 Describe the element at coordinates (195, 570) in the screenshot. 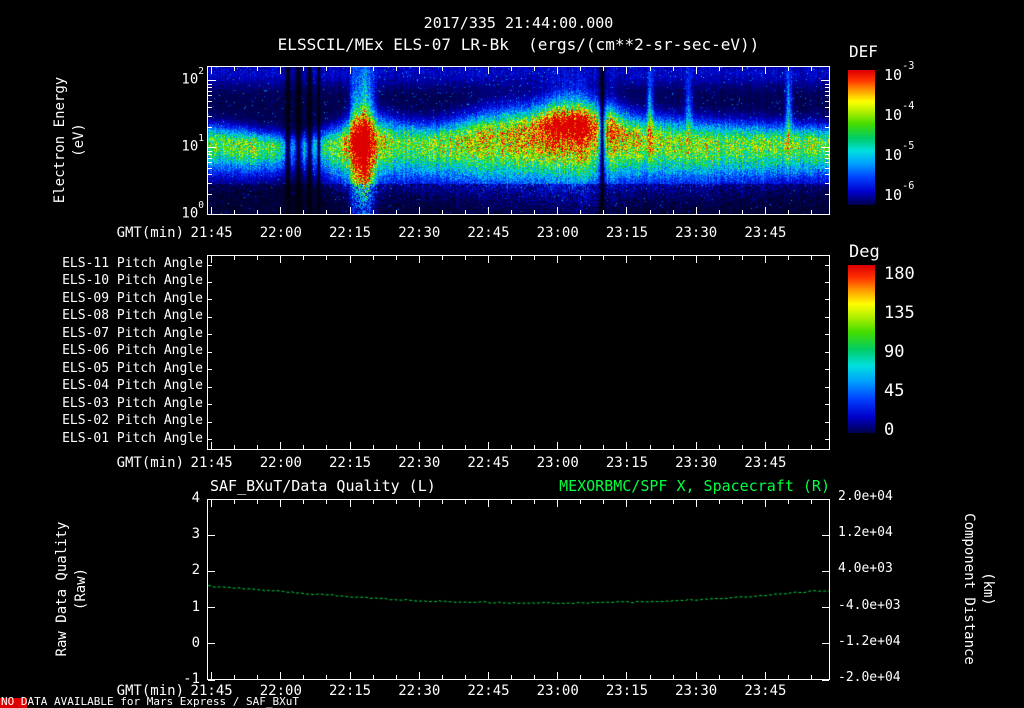

I see `quality-tick-label: 2` at that location.